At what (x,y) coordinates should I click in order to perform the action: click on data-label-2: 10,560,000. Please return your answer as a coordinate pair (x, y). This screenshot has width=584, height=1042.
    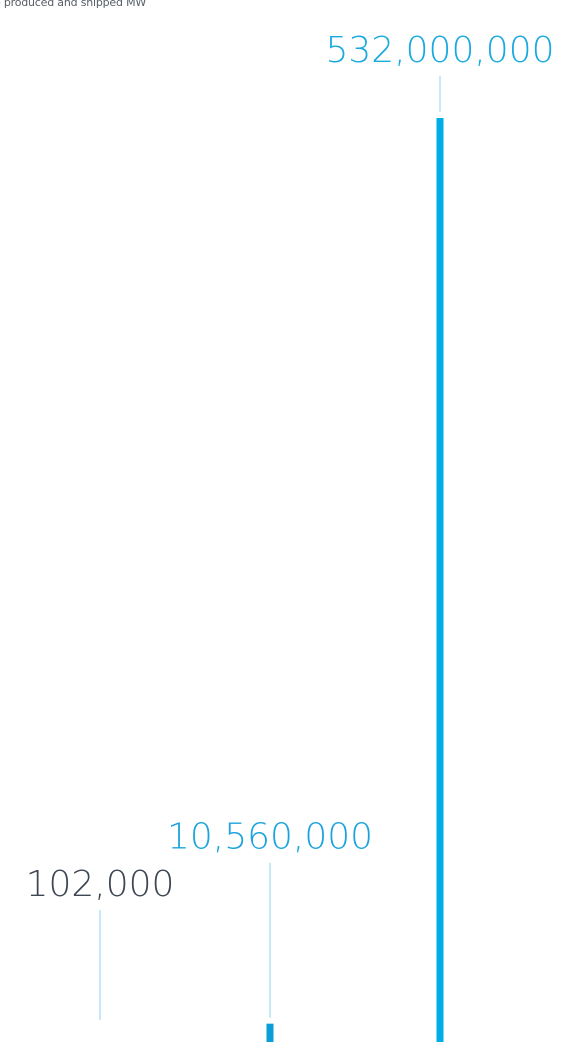
    Looking at the image, I should click on (270, 837).